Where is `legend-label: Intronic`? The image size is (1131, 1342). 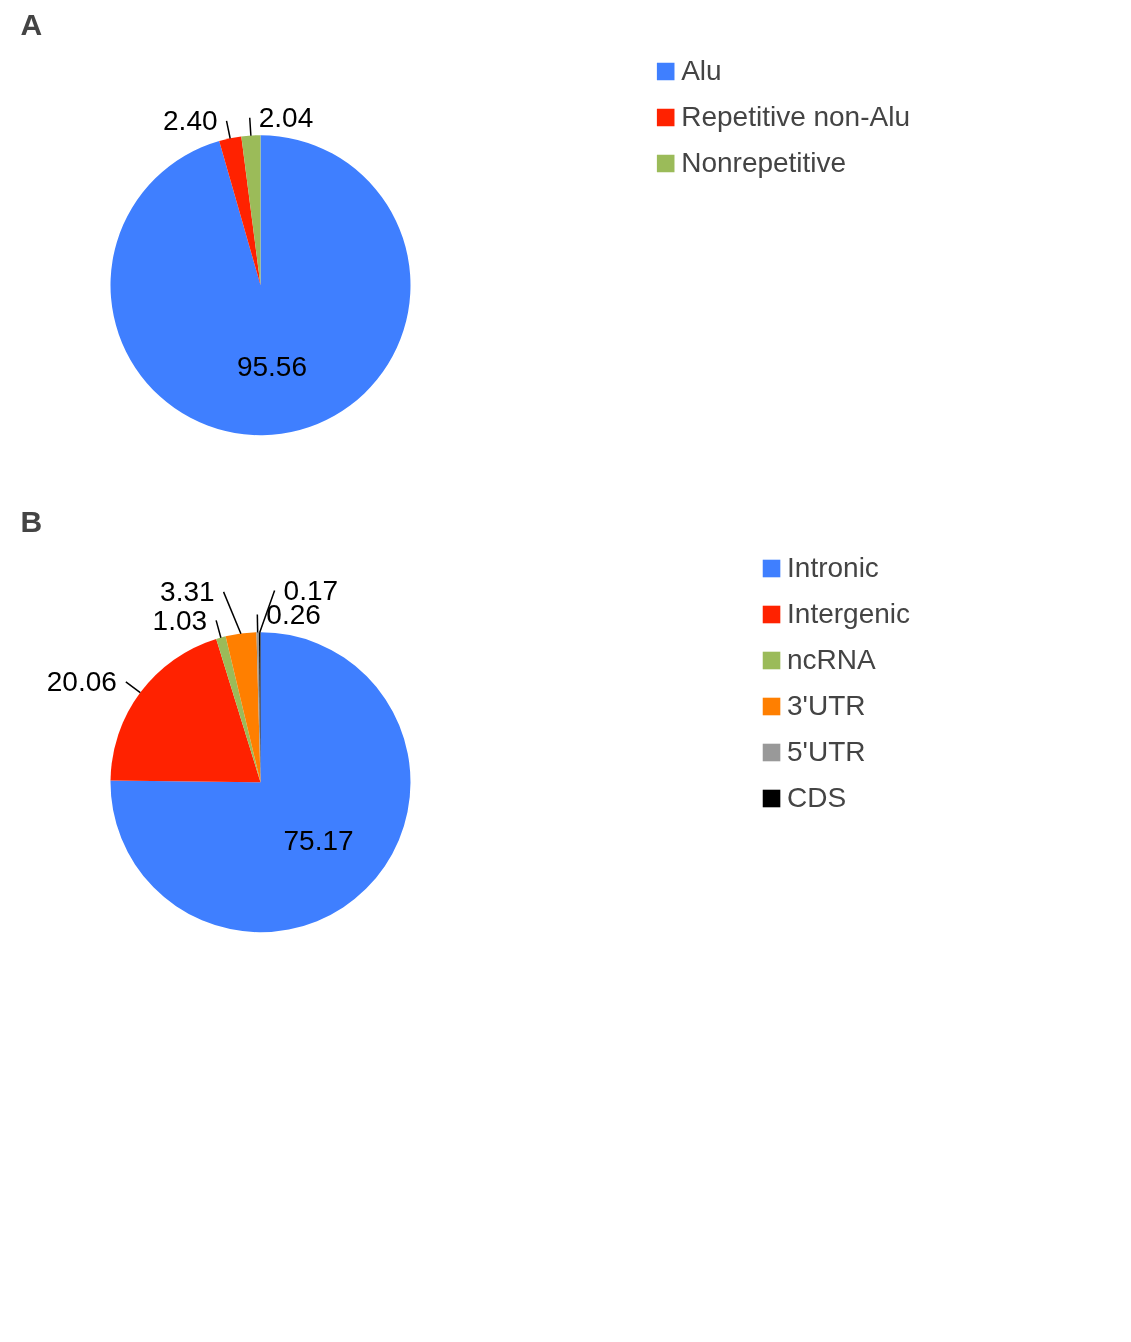
legend-label: Intronic is located at coordinates (833, 568).